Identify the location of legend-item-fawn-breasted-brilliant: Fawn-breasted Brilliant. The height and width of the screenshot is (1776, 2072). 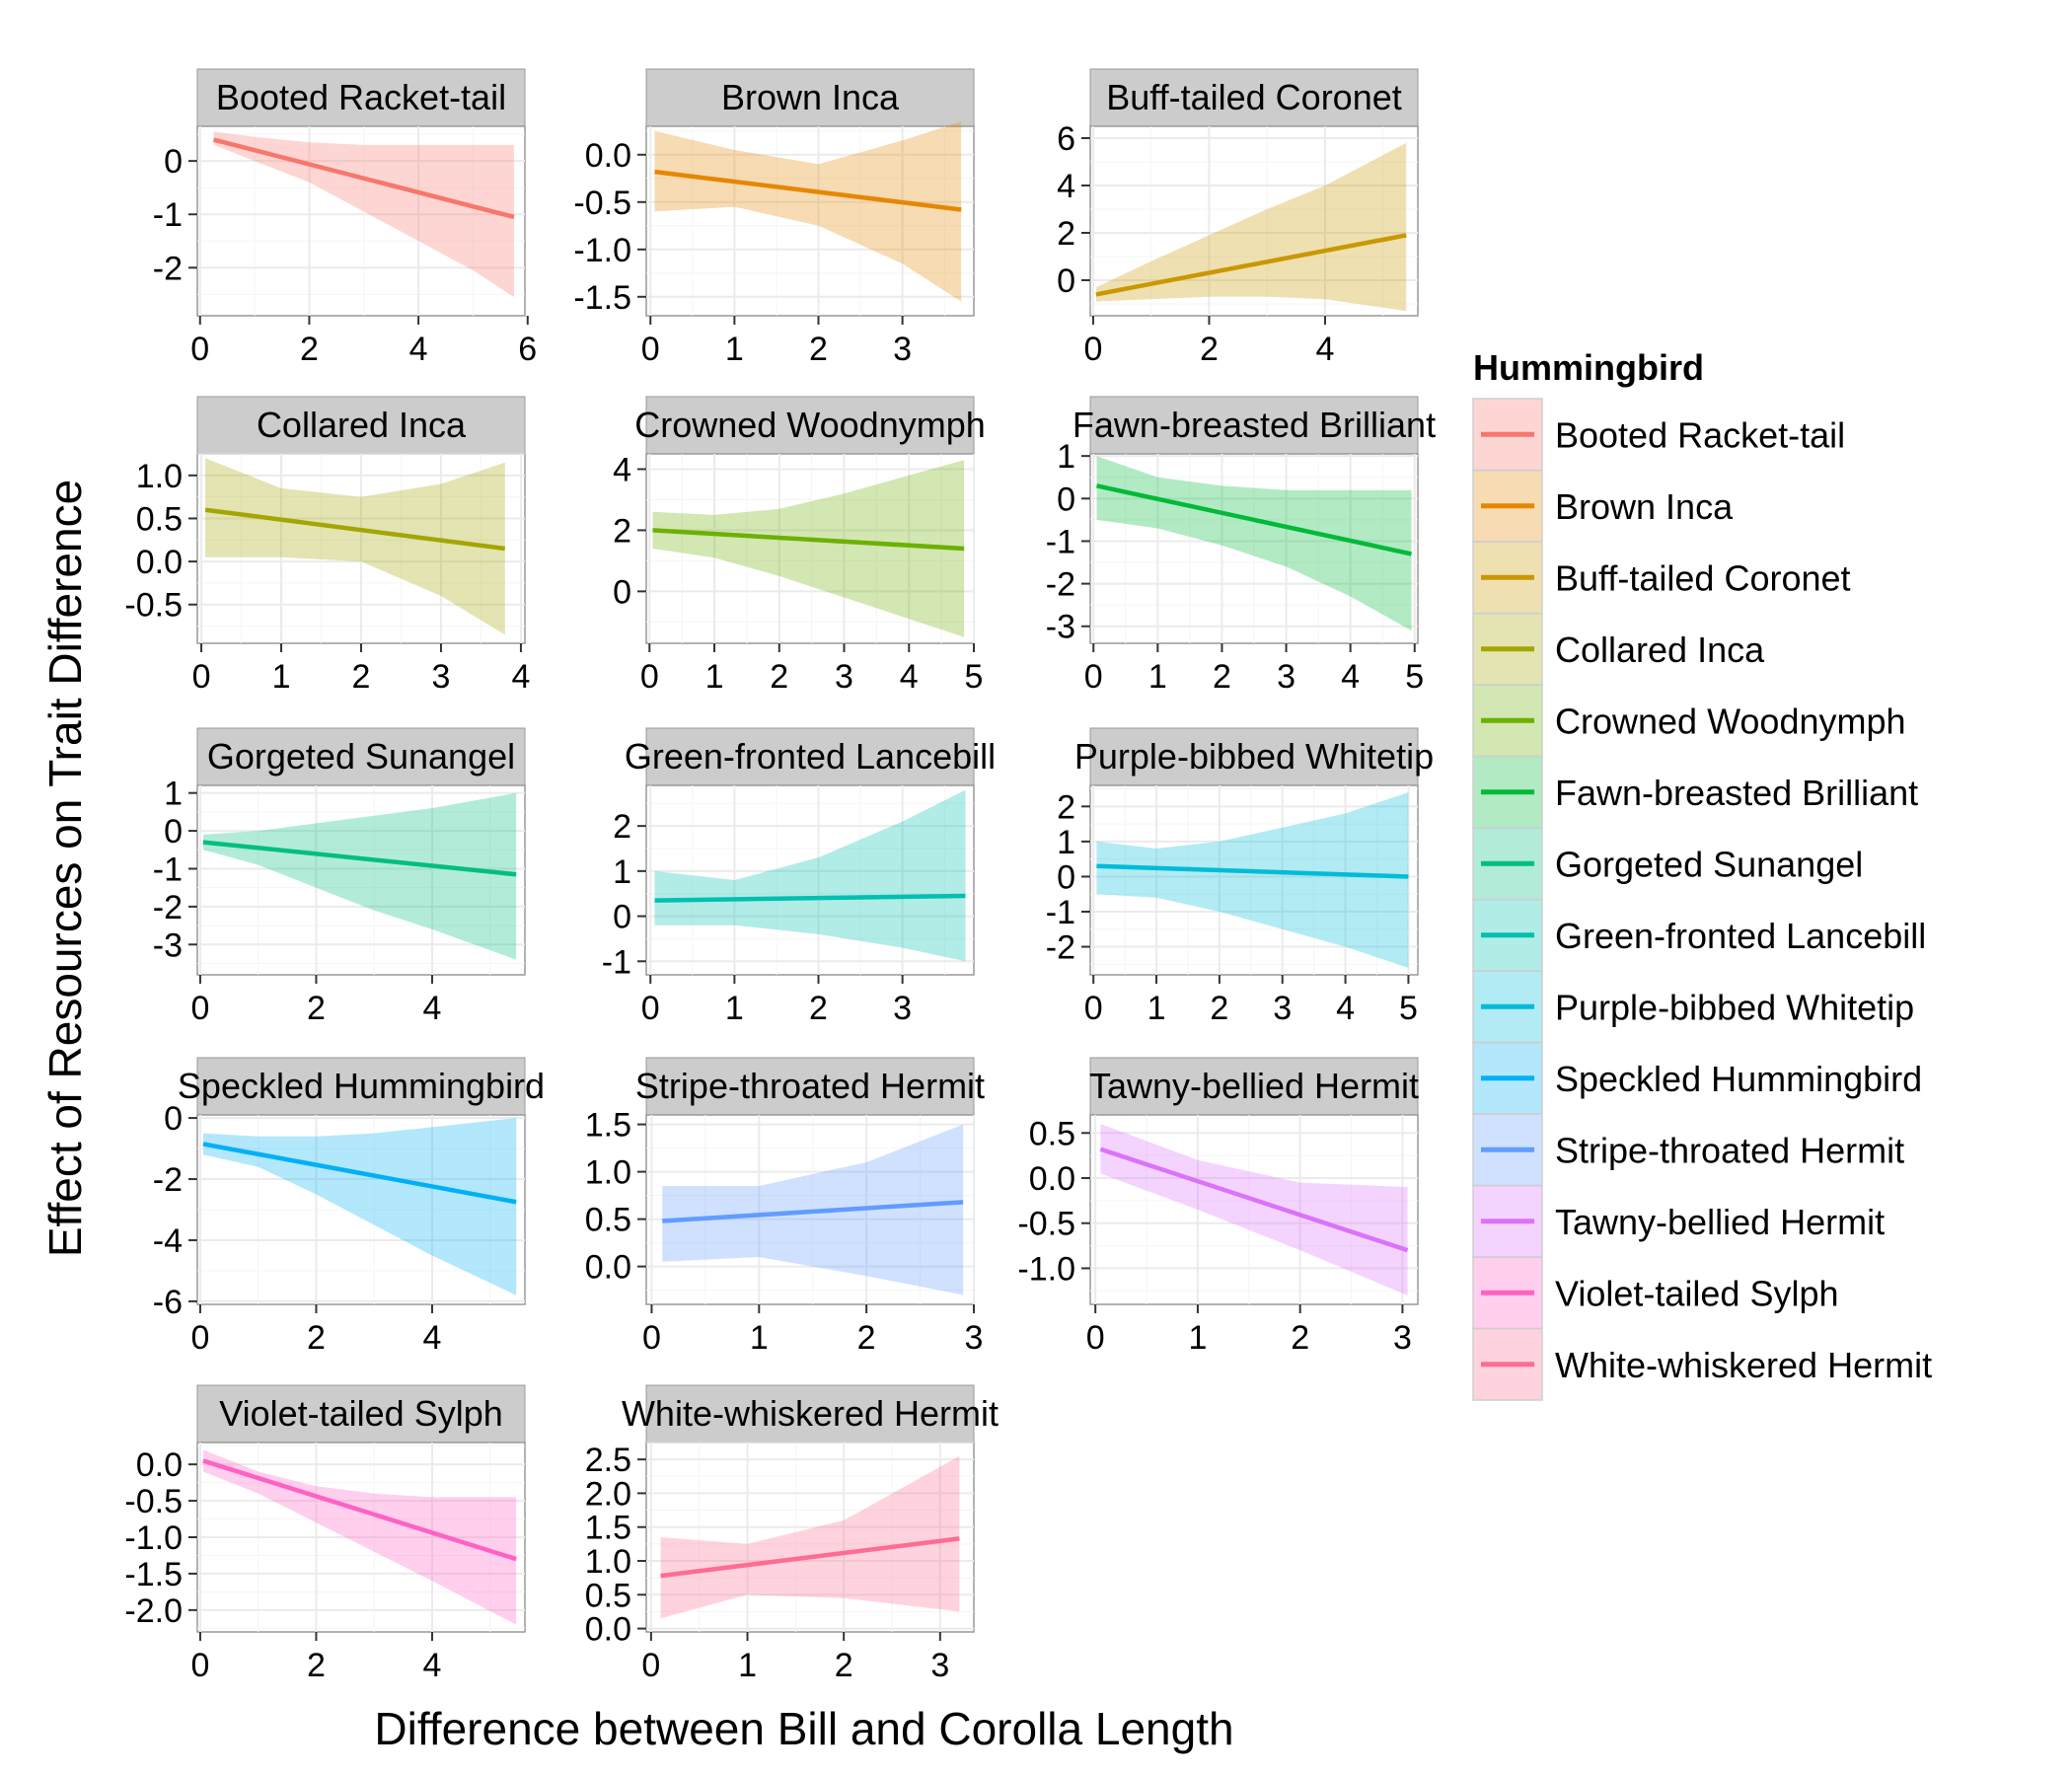
(1695, 792).